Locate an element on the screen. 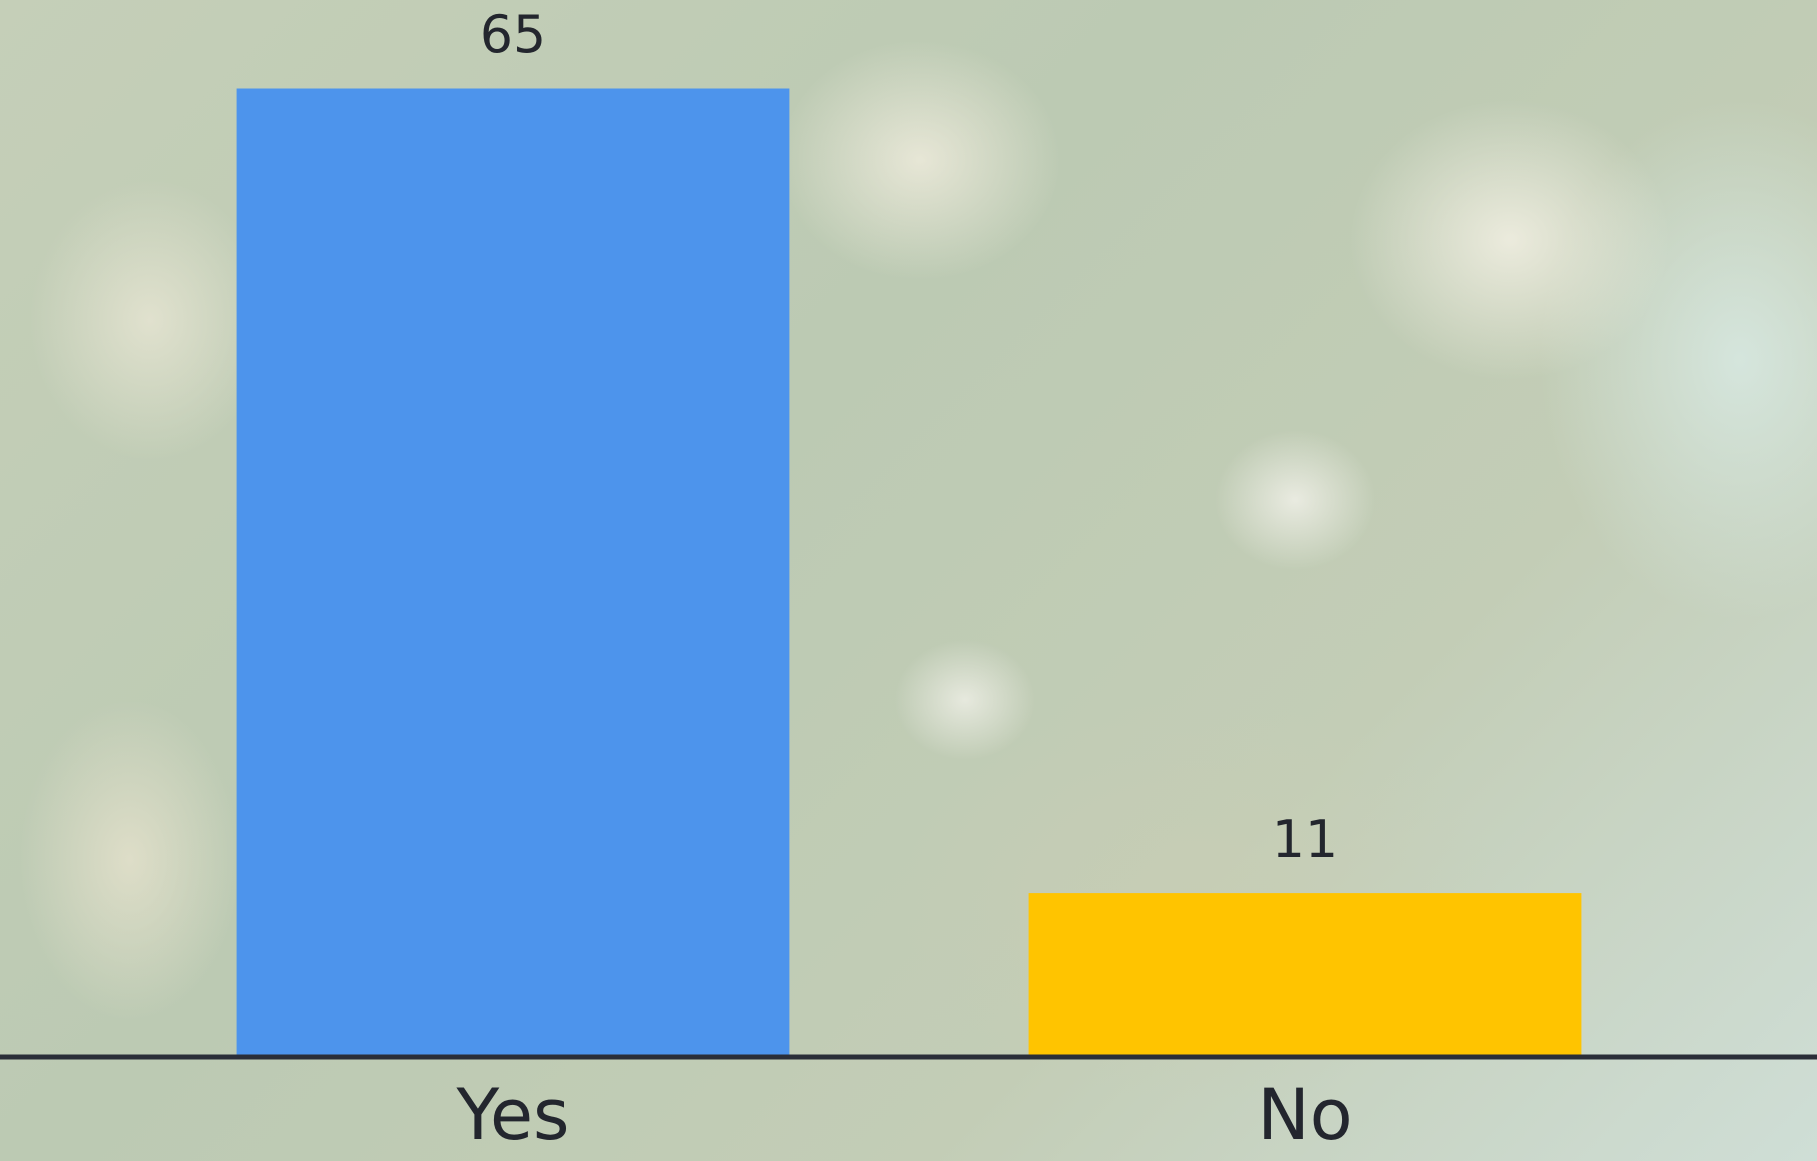 The height and width of the screenshot is (1161, 1817). bar is located at coordinates (1305, 975).